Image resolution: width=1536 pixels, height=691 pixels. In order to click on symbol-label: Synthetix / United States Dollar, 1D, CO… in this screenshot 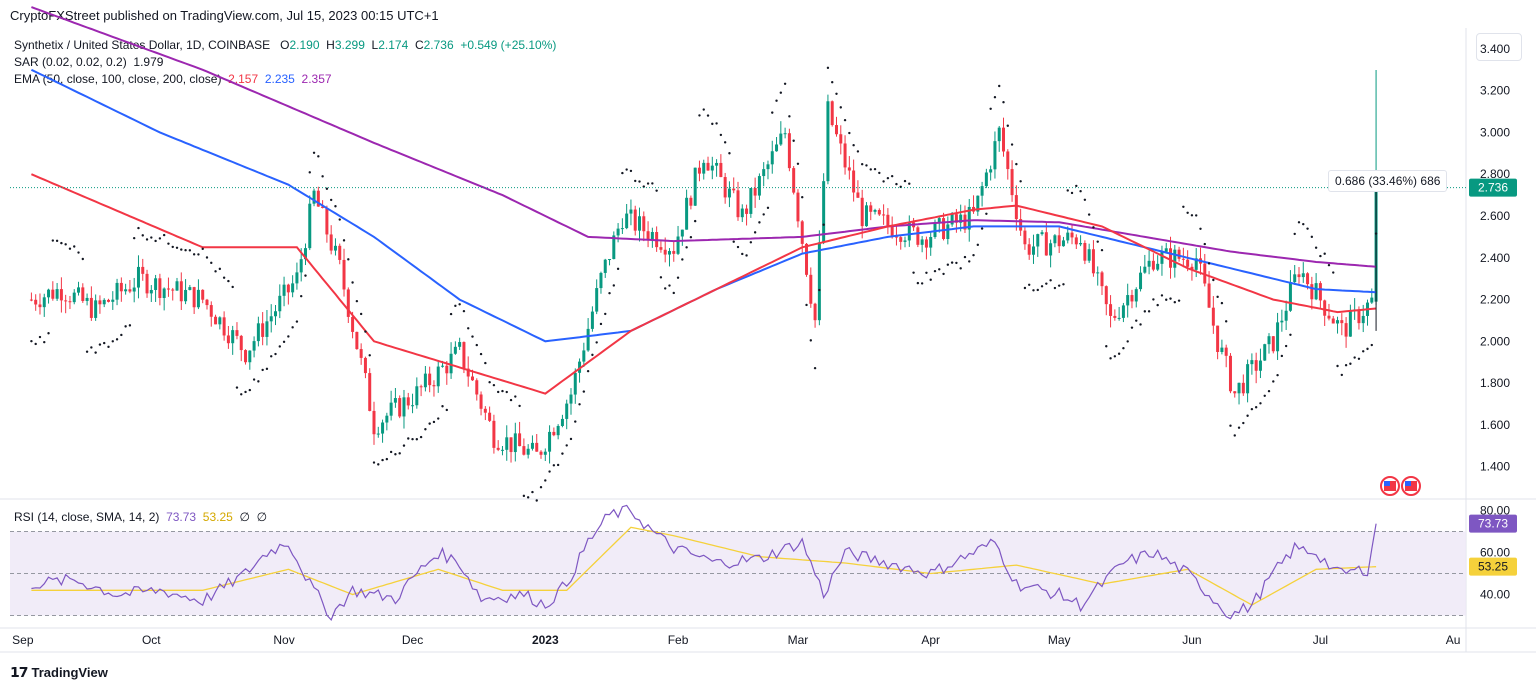, I will do `click(142, 45)`.